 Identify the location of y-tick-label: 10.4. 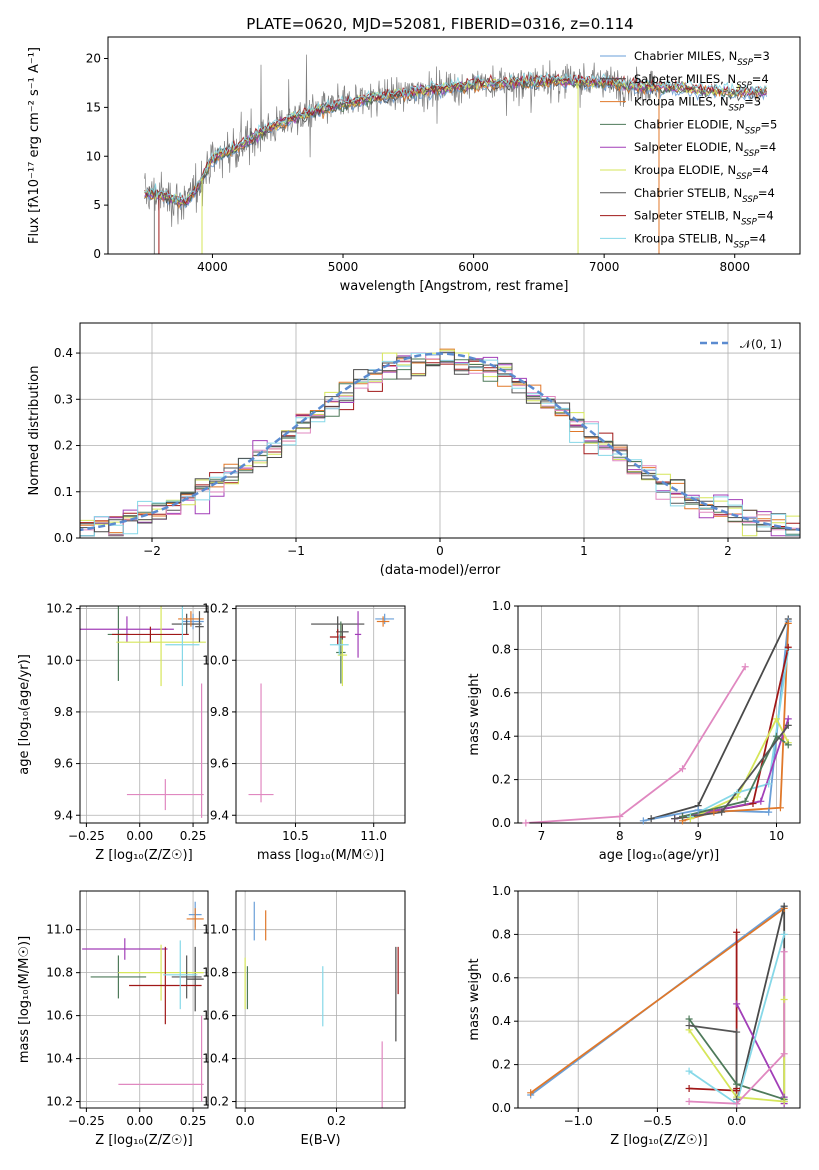
(59, 1059).